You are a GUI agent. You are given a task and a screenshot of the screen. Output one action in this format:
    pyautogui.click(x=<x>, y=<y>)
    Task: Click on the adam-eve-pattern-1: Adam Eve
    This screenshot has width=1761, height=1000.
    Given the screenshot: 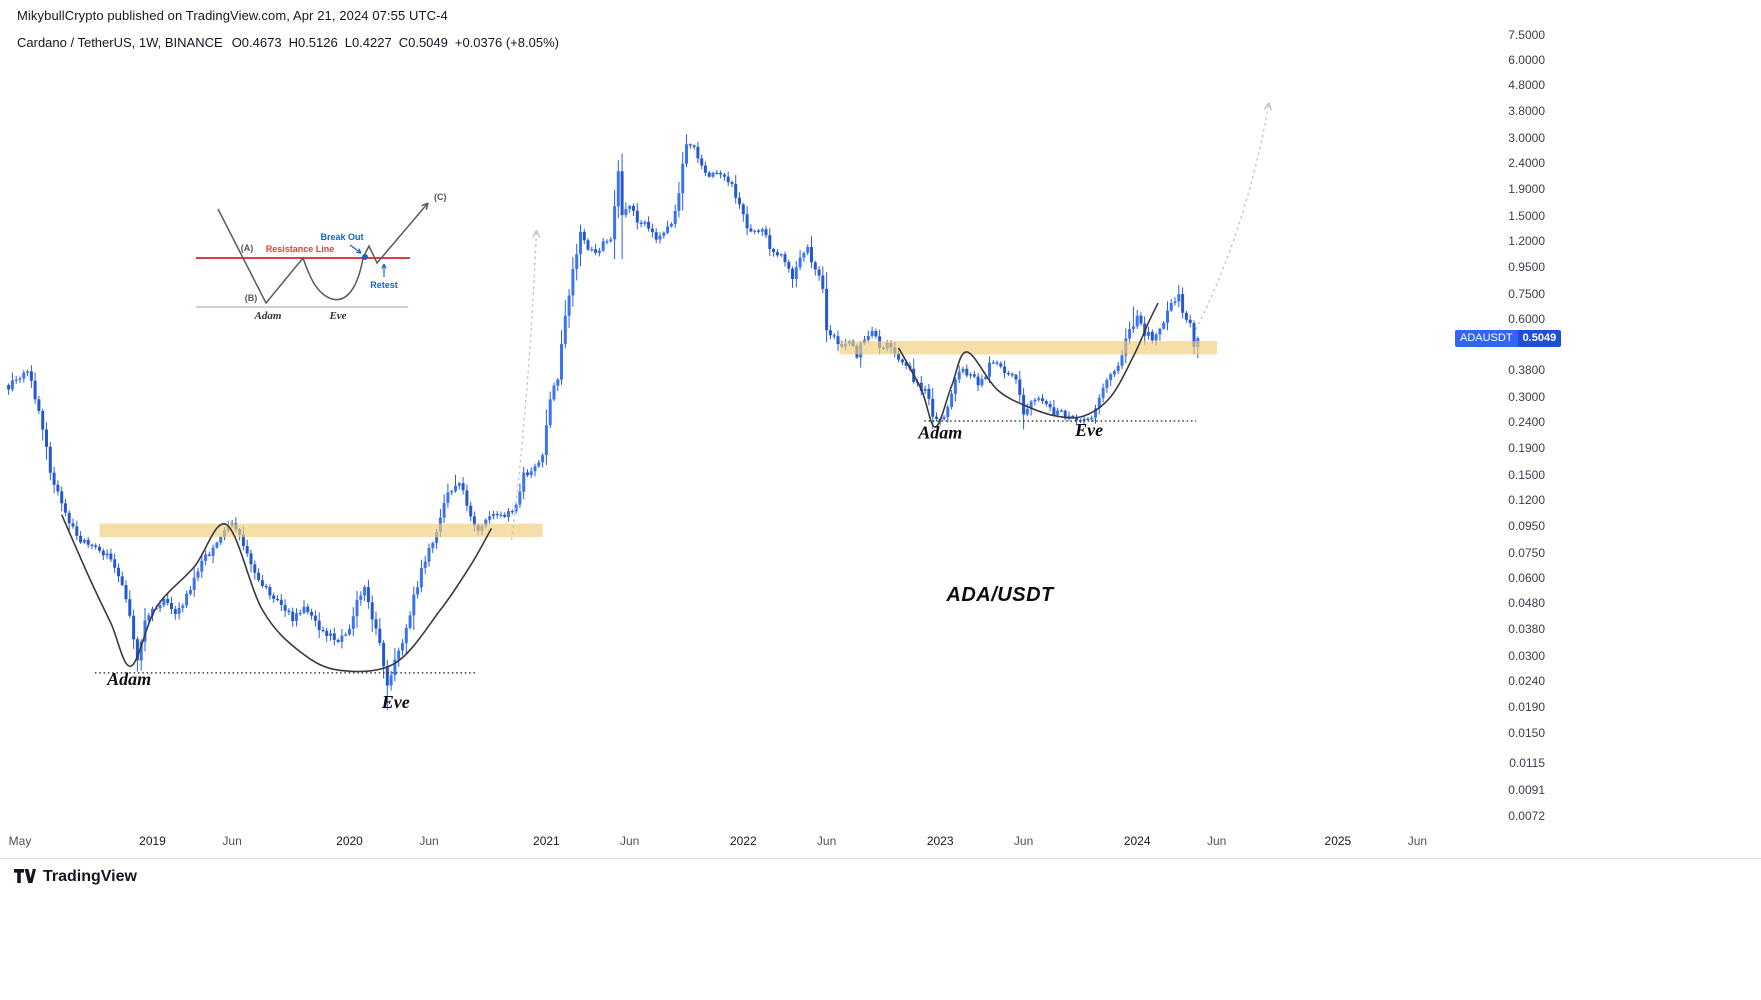 What is the action you would take?
    pyautogui.click(x=300, y=470)
    